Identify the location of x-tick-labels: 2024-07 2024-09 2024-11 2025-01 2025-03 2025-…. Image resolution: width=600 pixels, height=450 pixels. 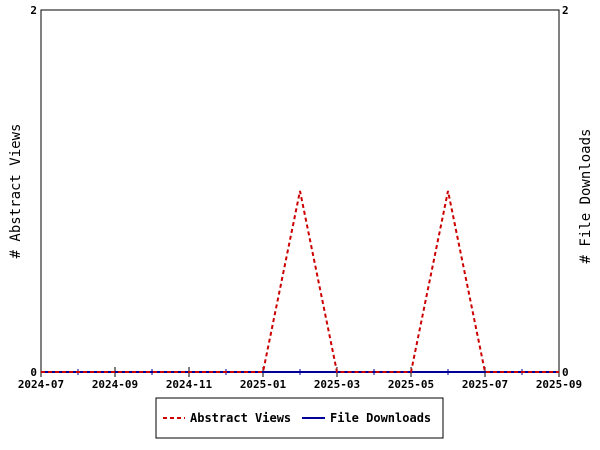
(300, 384).